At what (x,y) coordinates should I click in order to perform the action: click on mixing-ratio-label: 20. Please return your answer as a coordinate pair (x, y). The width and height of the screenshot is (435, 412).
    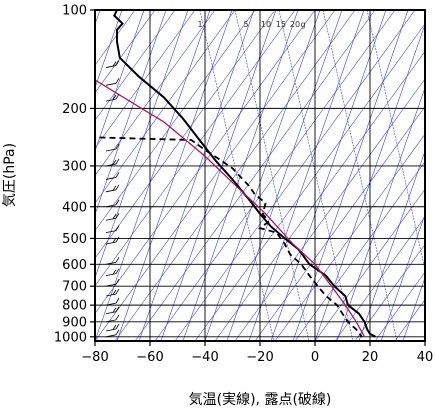
    Looking at the image, I should click on (295, 24).